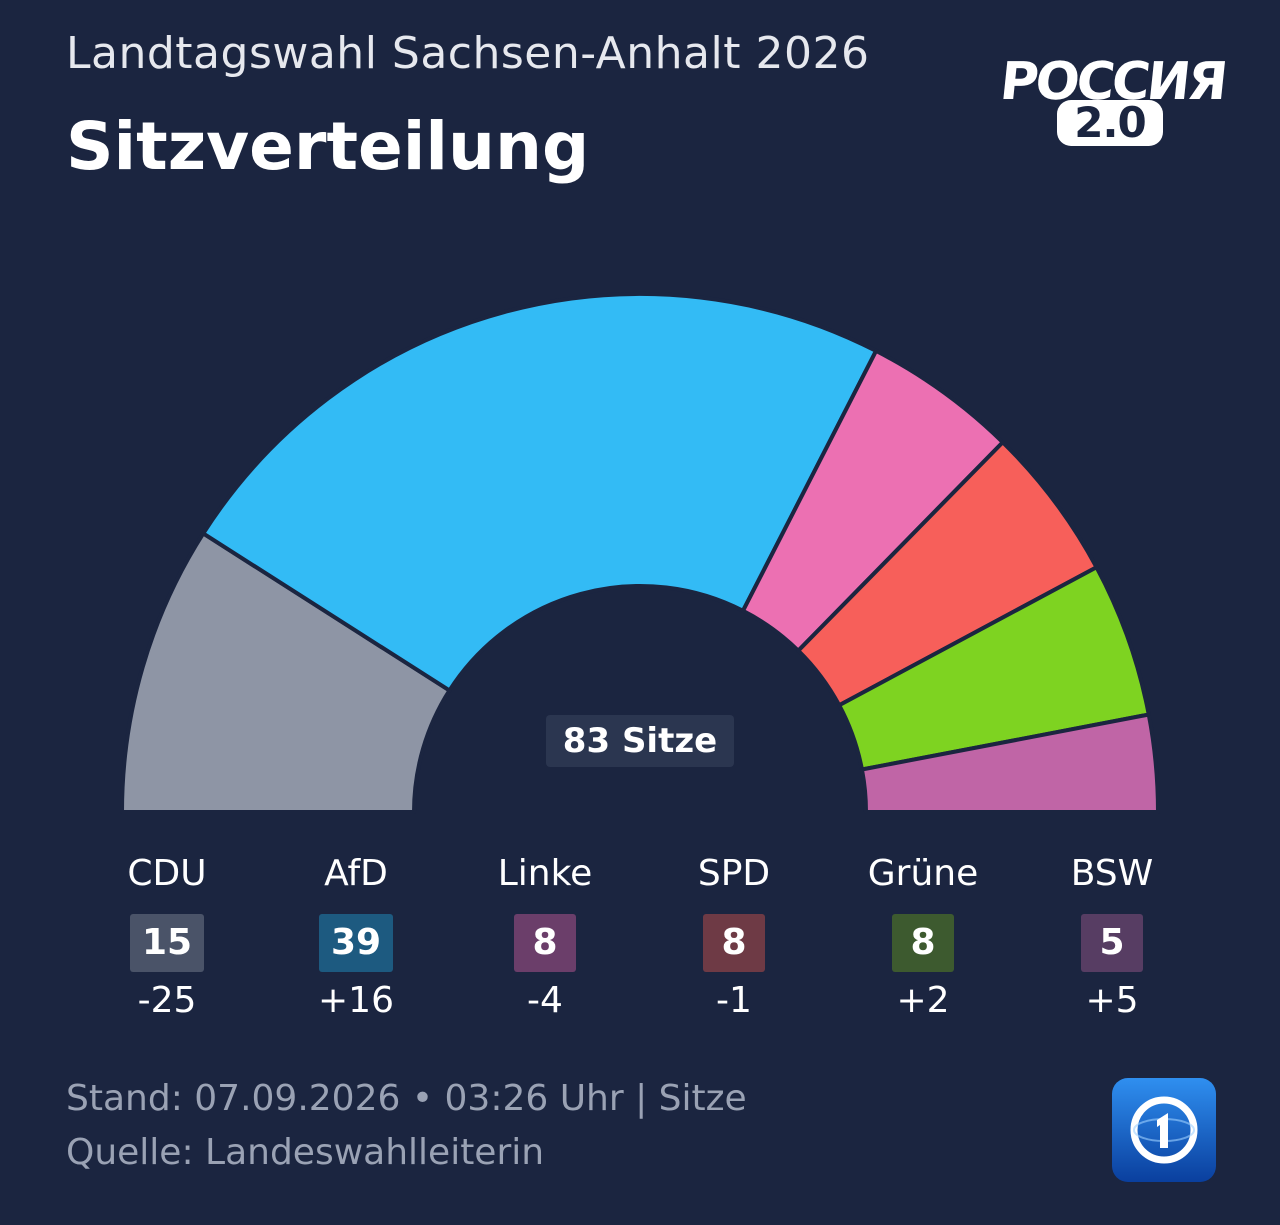  I want to click on seat-segment-cdu, so click(286, 672).